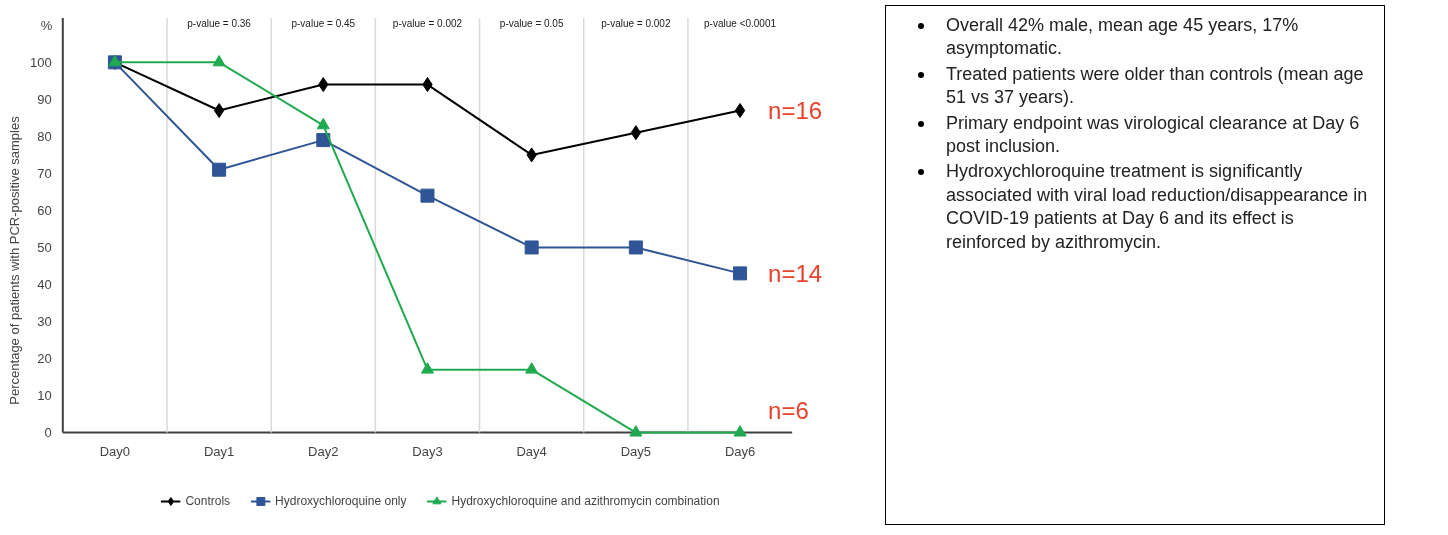  What do you see at coordinates (1157, 207) in the screenshot?
I see `text: Hydroxychloroquine treatment is significantly associated with viral load reduction/disappearance in COVID-19 patients at Day 6 and its effect is reinforced by azithromycin.` at bounding box center [1157, 207].